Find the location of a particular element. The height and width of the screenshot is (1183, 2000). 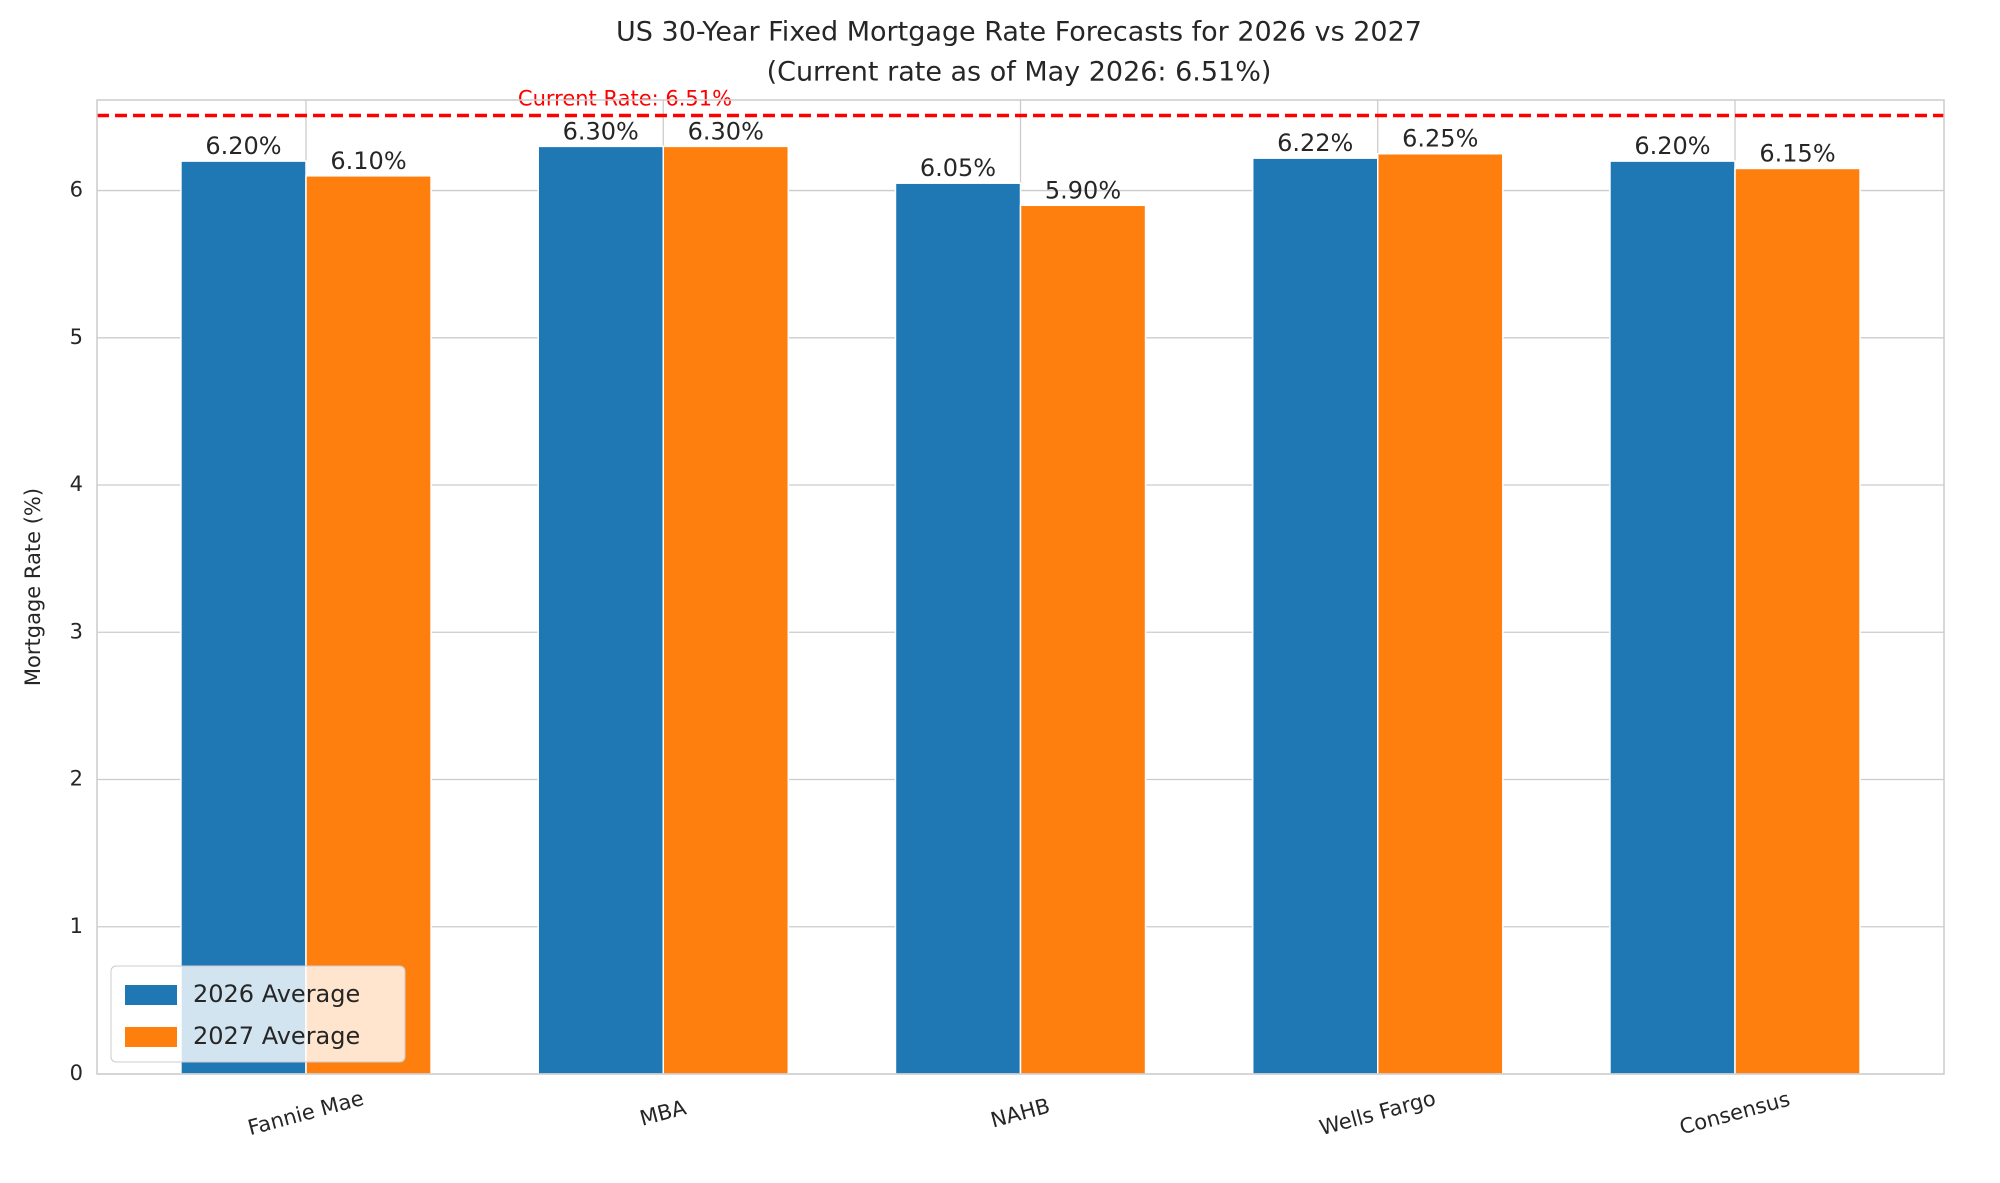

chart-subtitle: (Current rate as of May 2026: 6.51%) is located at coordinates (1019, 72).